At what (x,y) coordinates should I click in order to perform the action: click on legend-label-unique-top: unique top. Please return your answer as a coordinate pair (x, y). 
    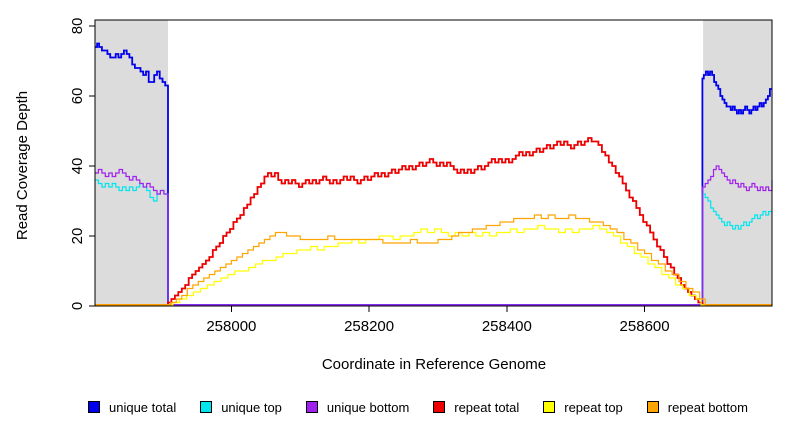
    Looking at the image, I should click on (251, 407).